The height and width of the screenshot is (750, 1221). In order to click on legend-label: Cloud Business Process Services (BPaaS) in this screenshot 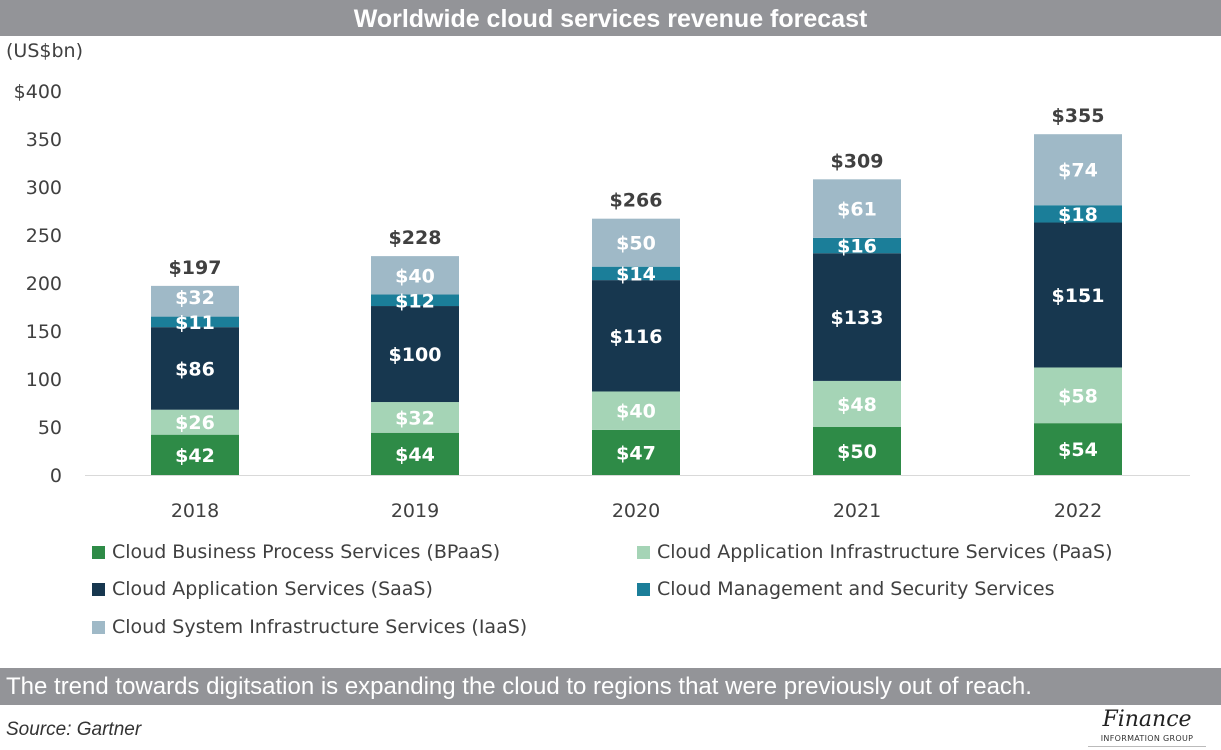, I will do `click(306, 552)`.